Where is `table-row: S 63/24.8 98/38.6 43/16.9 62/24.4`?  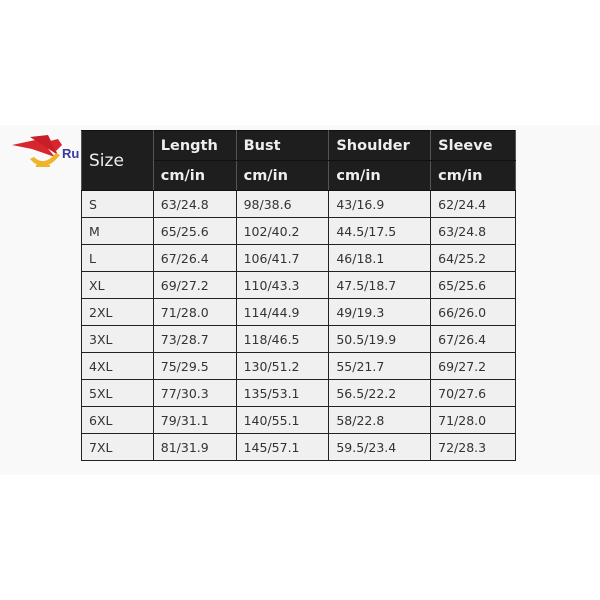 table-row: S 63/24.8 98/38.6 43/16.9 62/24.4 is located at coordinates (298, 204).